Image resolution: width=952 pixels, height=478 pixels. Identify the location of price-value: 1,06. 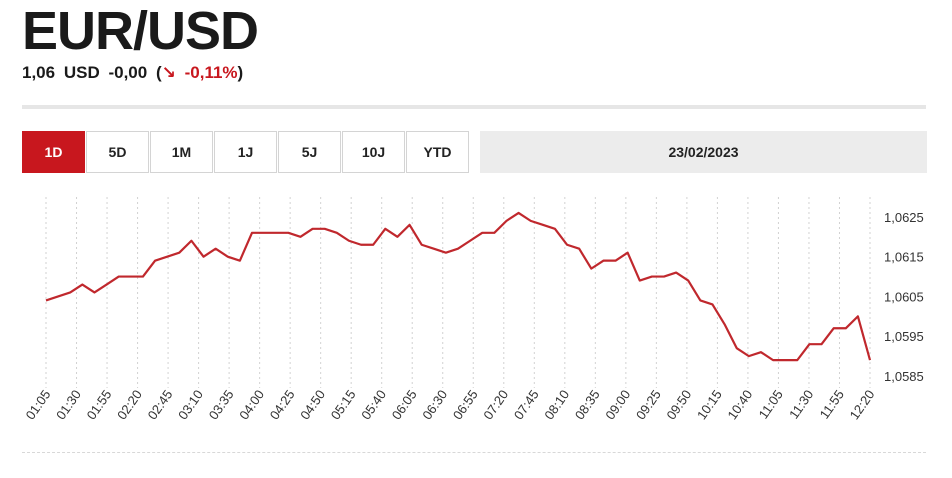
(39, 72).